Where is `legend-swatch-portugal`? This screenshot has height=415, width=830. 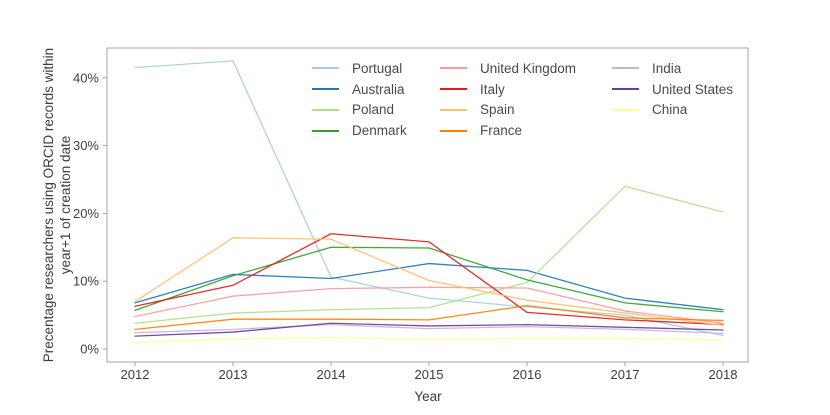
legend-swatch-portugal is located at coordinates (325, 68).